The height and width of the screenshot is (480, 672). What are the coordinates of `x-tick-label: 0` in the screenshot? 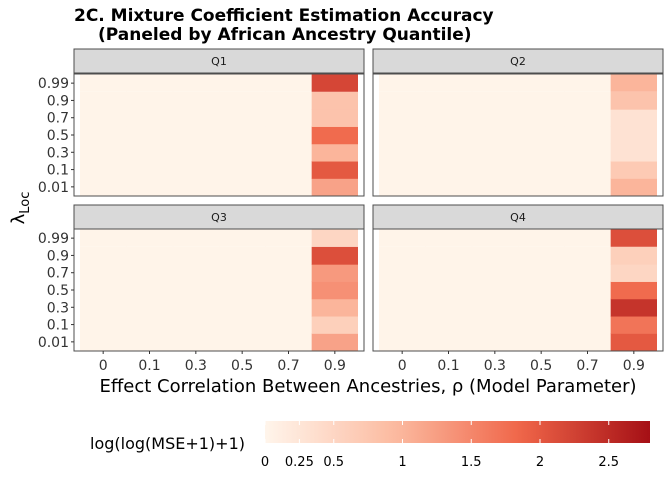 It's located at (402, 366).